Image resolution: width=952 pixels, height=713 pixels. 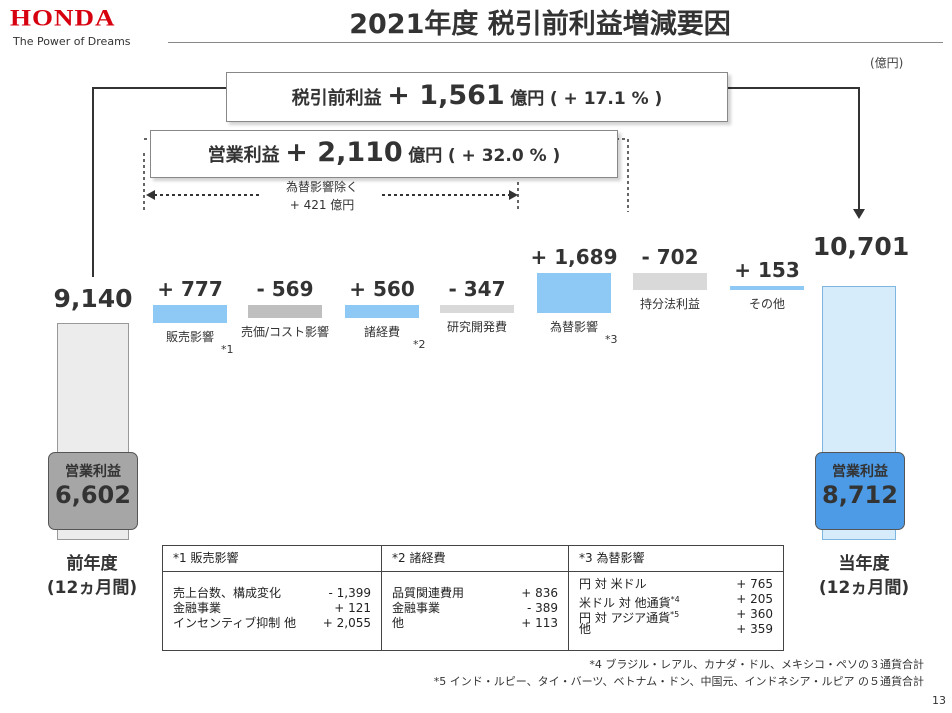 What do you see at coordinates (272, 559) in the screenshot?
I see `notes-col-header: *1 販売影響` at bounding box center [272, 559].